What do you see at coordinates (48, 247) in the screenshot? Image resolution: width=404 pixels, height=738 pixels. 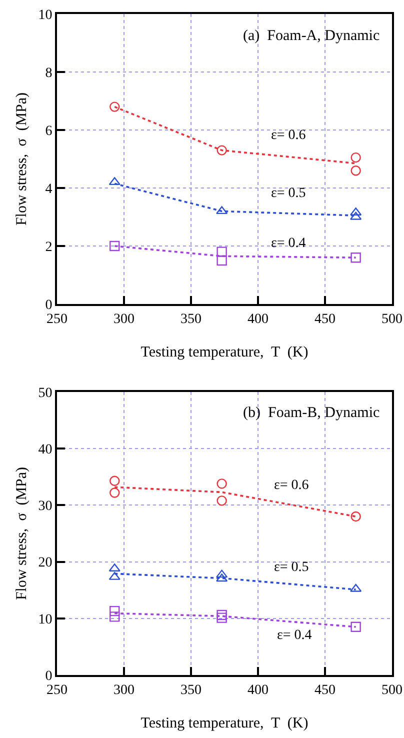 I see `y-tick-label: 2` at bounding box center [48, 247].